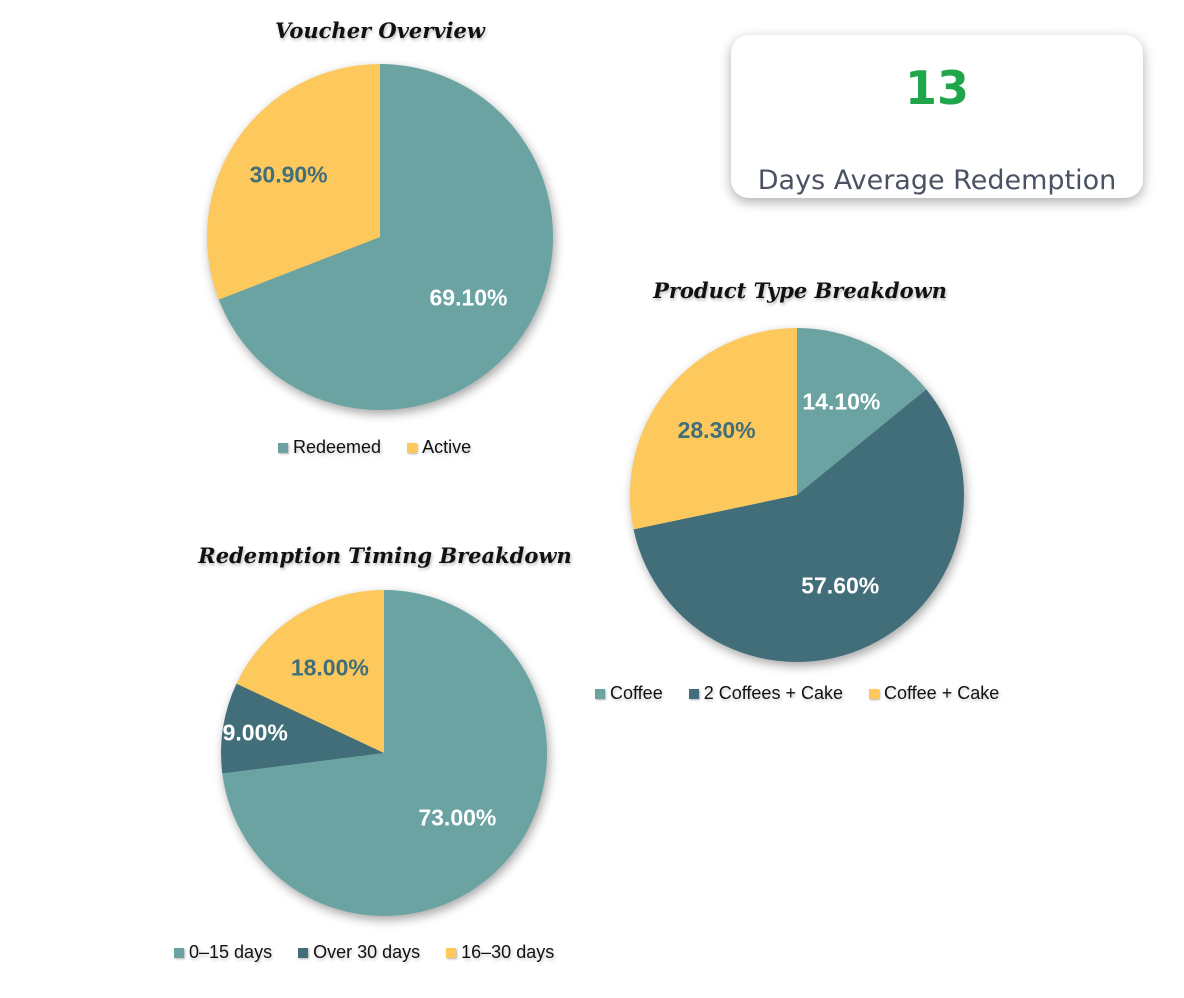  Describe the element at coordinates (289, 174) in the screenshot. I see `data-label-active: 30.90%` at that location.